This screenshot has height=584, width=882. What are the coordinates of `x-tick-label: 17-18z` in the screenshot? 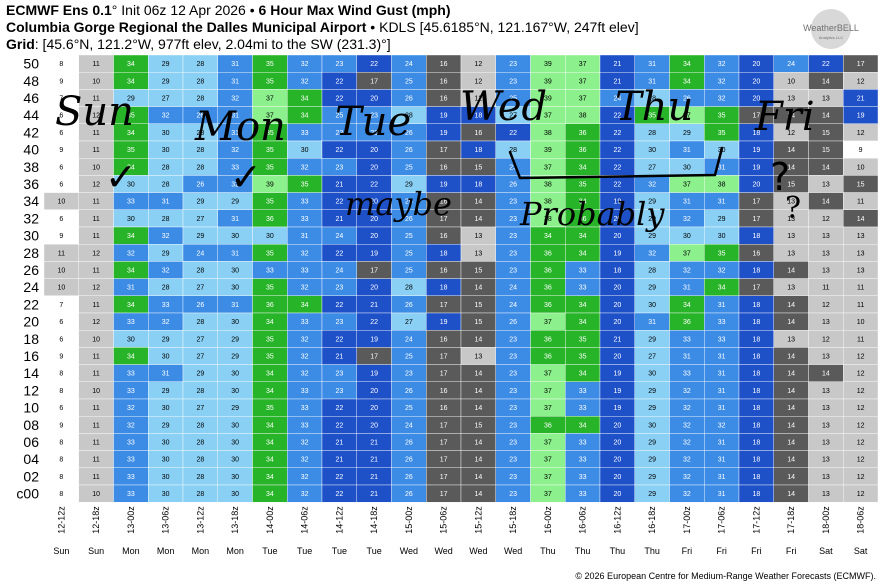 It's located at (791, 520).